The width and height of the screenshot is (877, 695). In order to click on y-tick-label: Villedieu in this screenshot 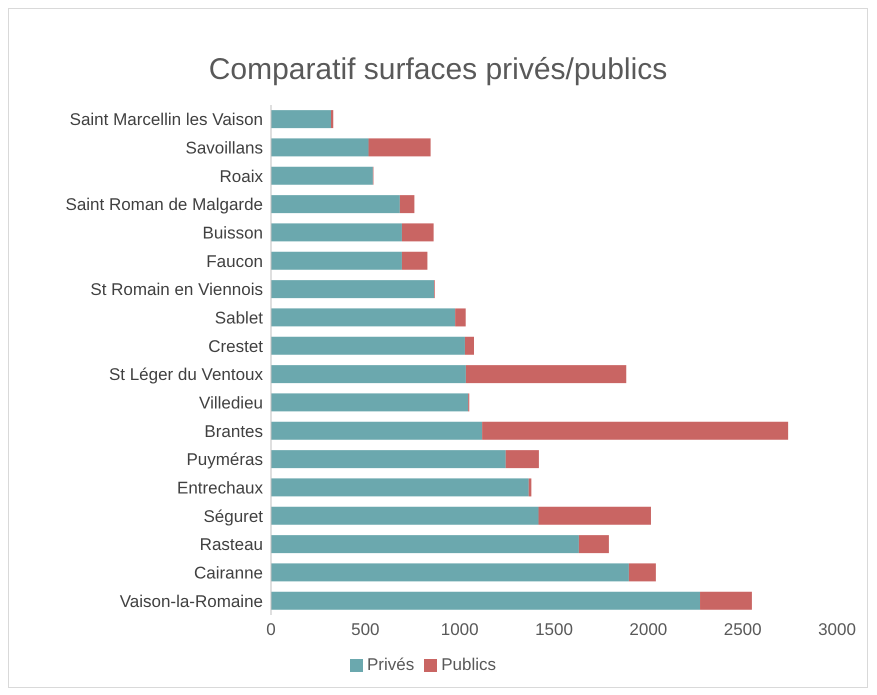, I will do `click(231, 403)`.